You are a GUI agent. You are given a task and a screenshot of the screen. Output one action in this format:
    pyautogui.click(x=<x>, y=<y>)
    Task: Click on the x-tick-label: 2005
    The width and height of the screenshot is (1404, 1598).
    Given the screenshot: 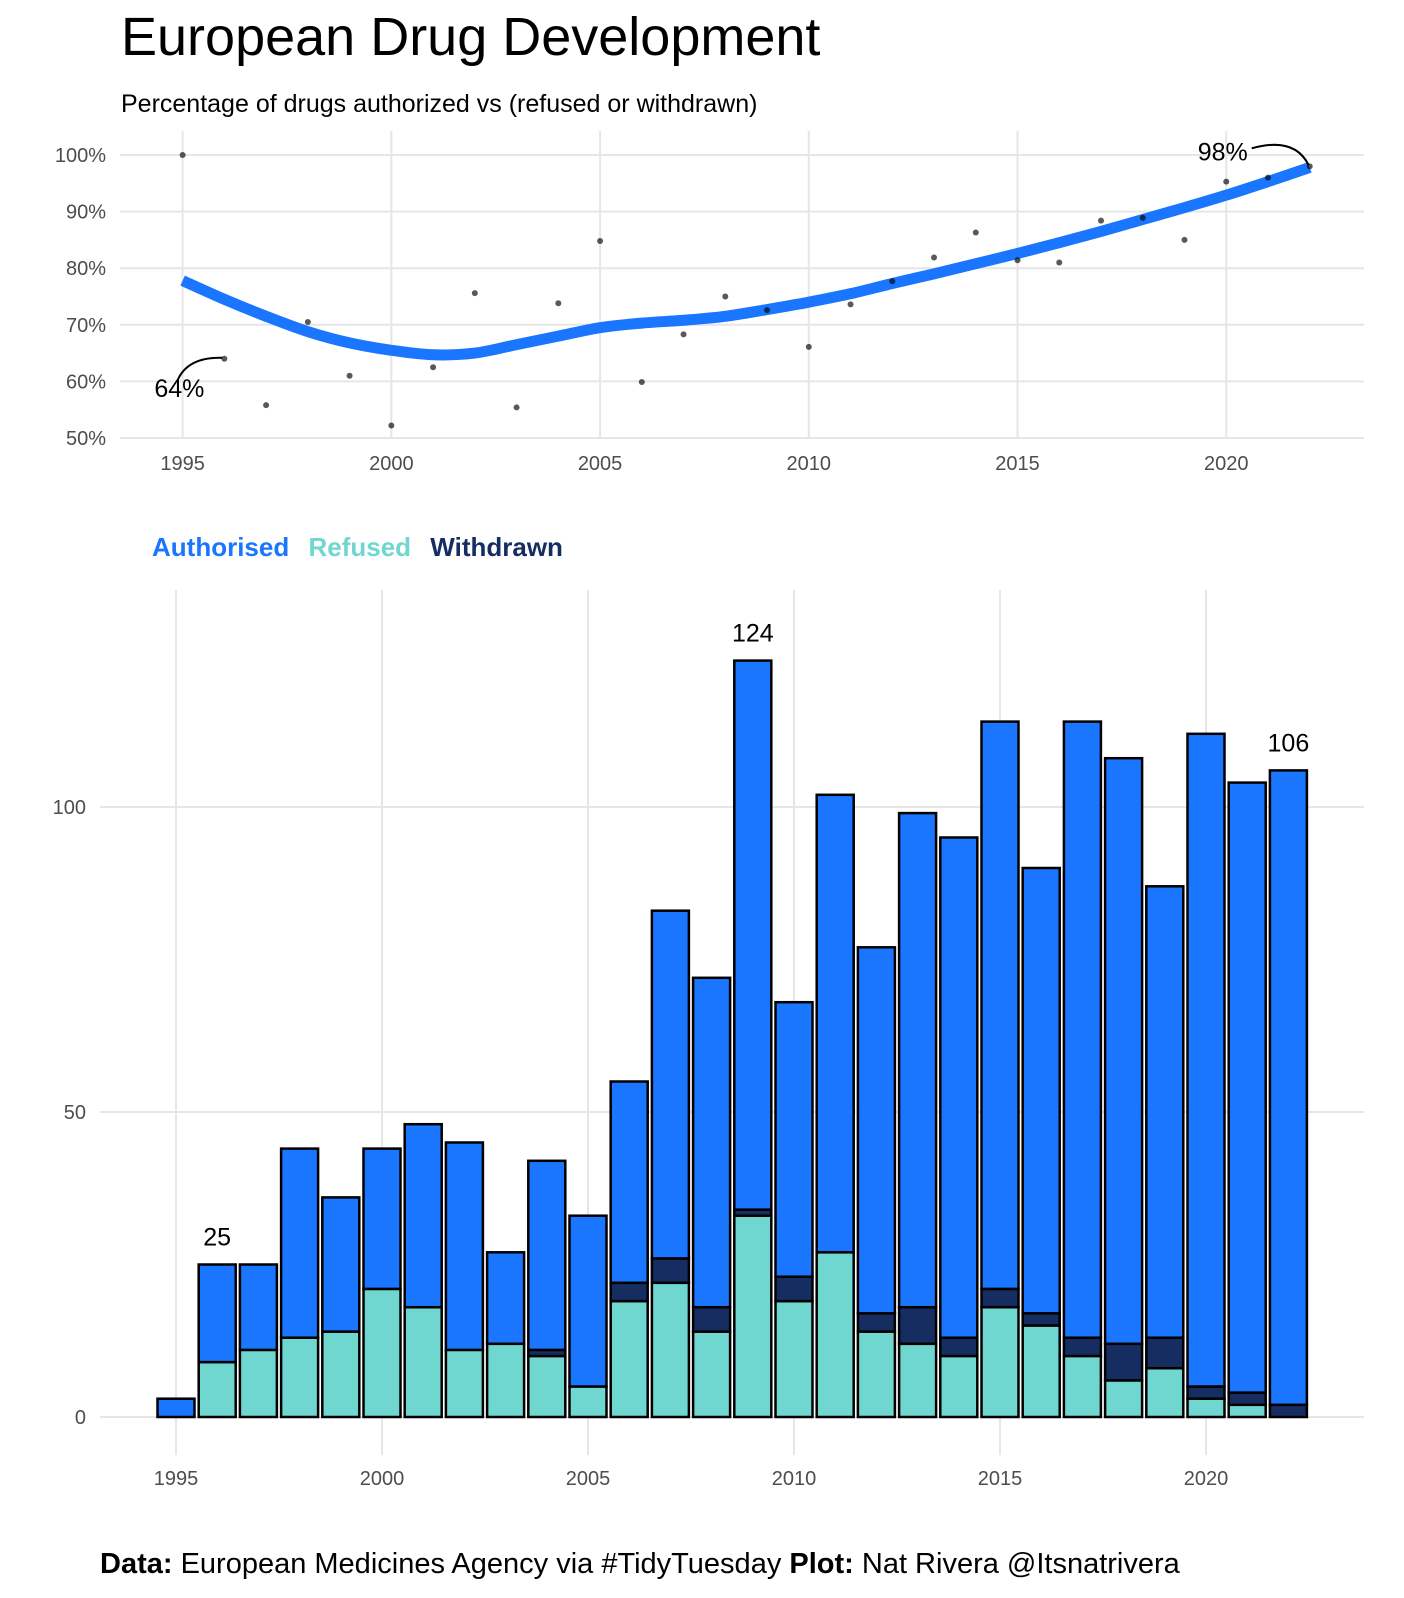 What is the action you would take?
    pyautogui.click(x=600, y=464)
    